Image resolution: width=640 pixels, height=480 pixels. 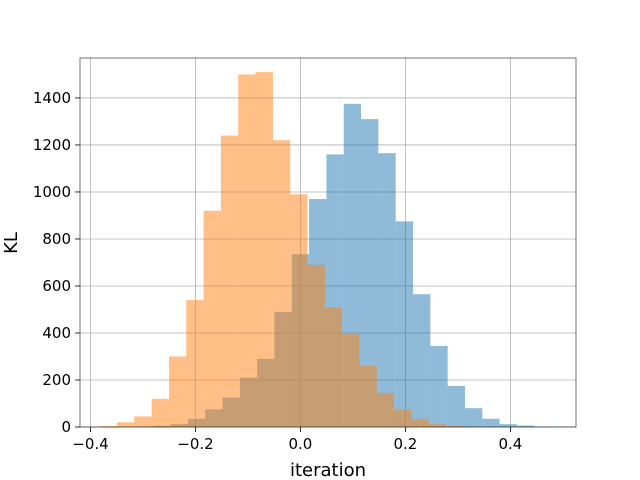 What do you see at coordinates (328, 470) in the screenshot?
I see `x-axis-label: iteration` at bounding box center [328, 470].